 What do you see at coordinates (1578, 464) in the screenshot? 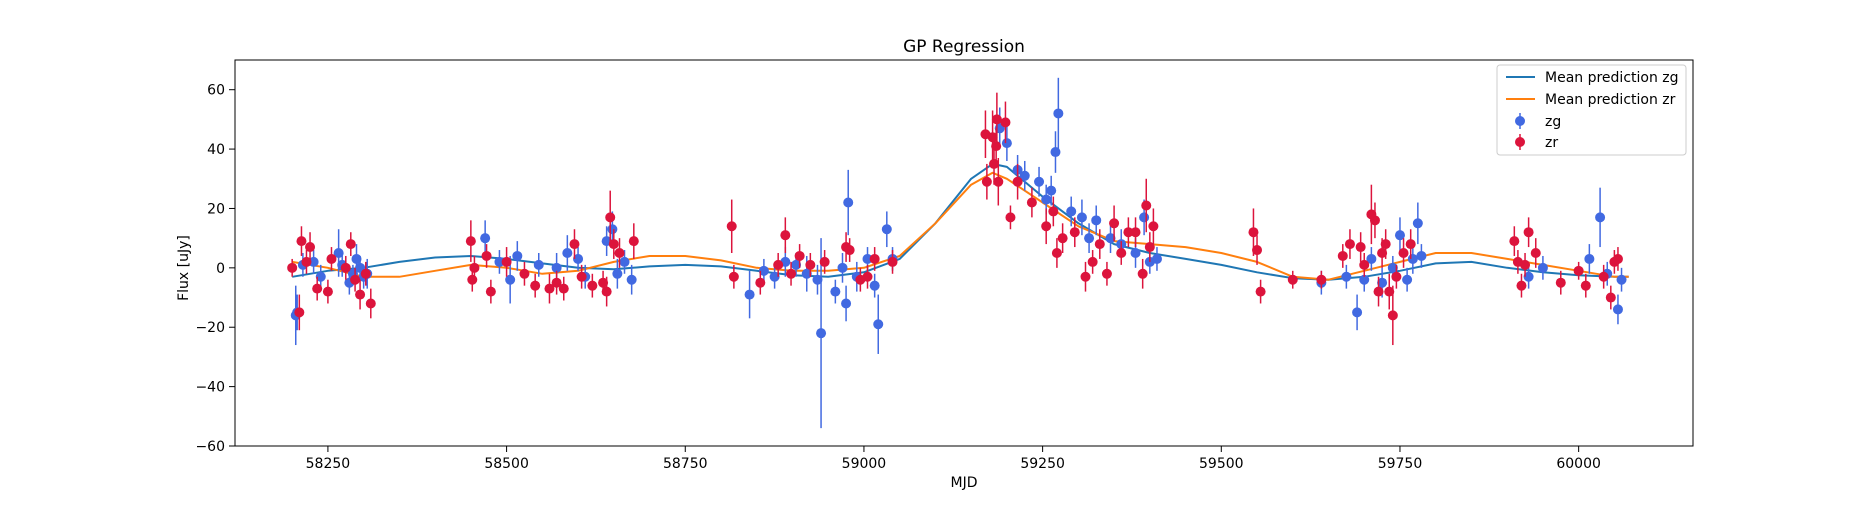
I see `x-tick-label: 60000` at bounding box center [1578, 464].